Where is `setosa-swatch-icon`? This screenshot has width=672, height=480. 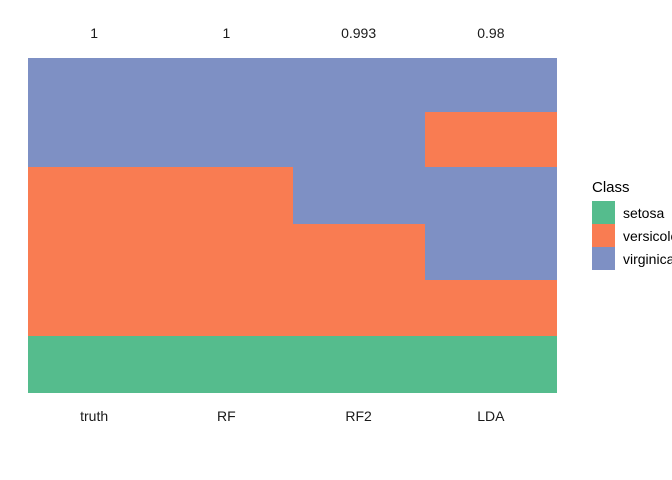 setosa-swatch-icon is located at coordinates (603, 212).